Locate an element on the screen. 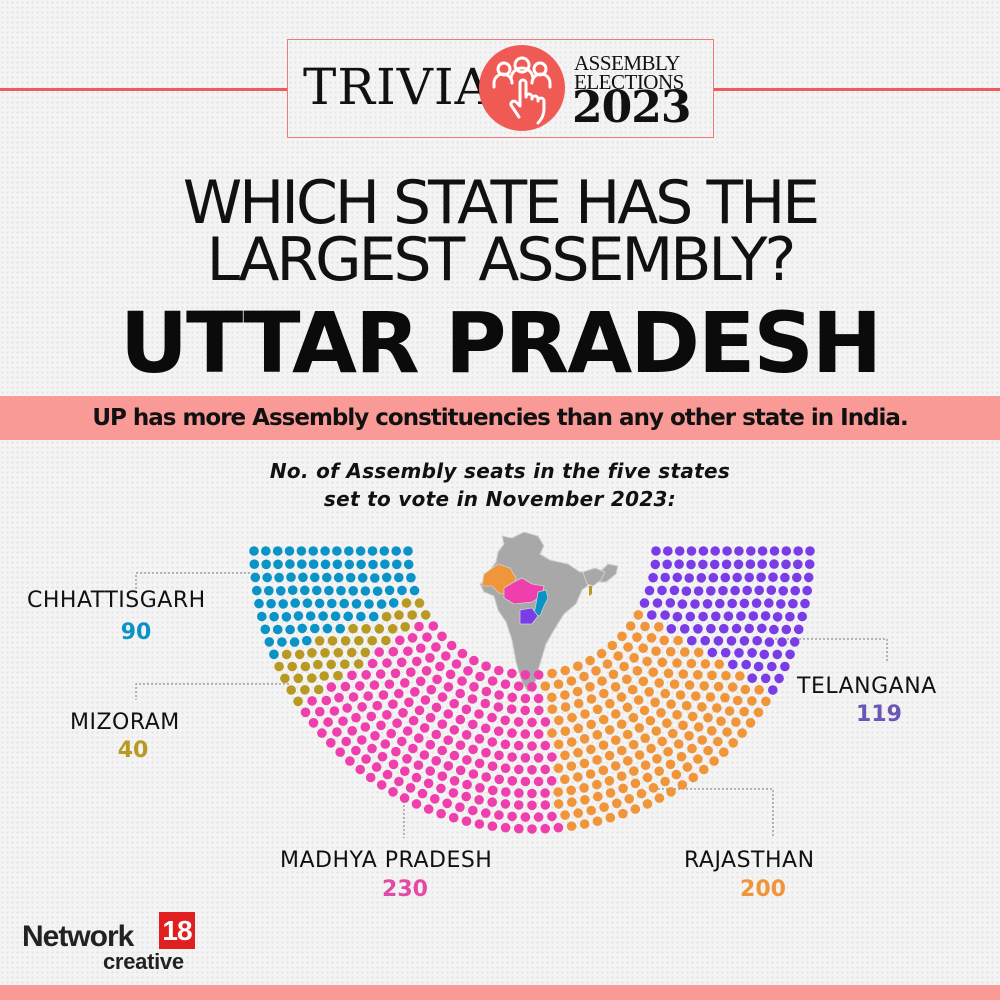 This screenshot has width=1000, height=1000. label-madhya-pradesh-value: 230 is located at coordinates (405, 889).